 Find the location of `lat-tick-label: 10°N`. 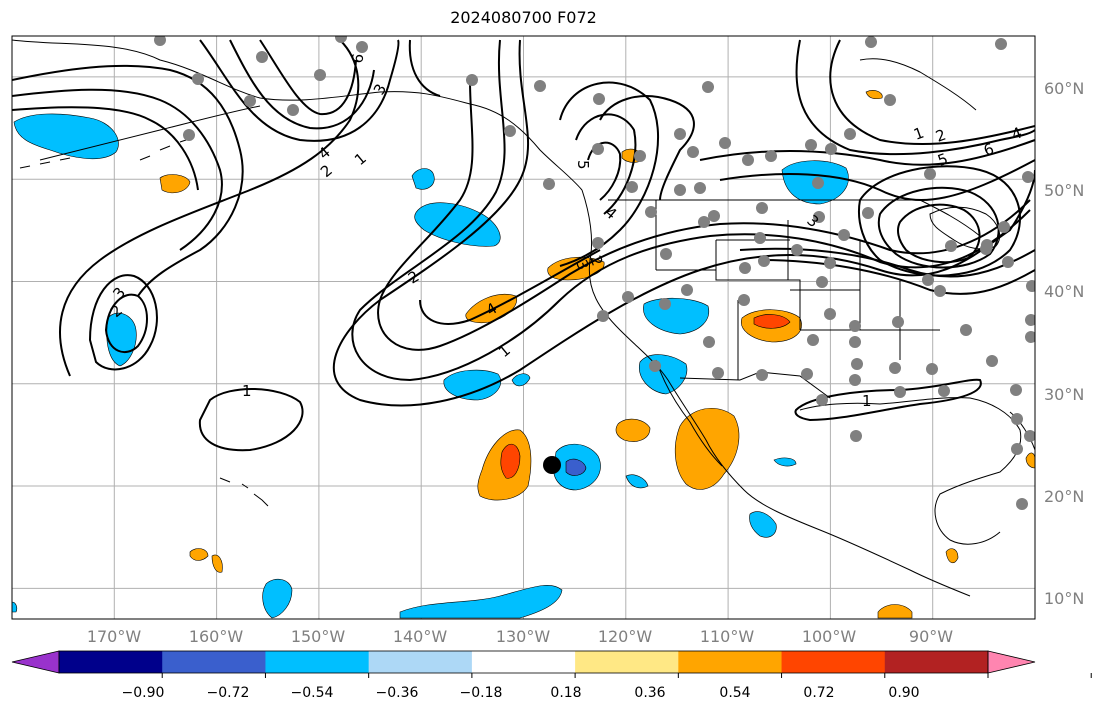

lat-tick-label: 10°N is located at coordinates (1064, 598).